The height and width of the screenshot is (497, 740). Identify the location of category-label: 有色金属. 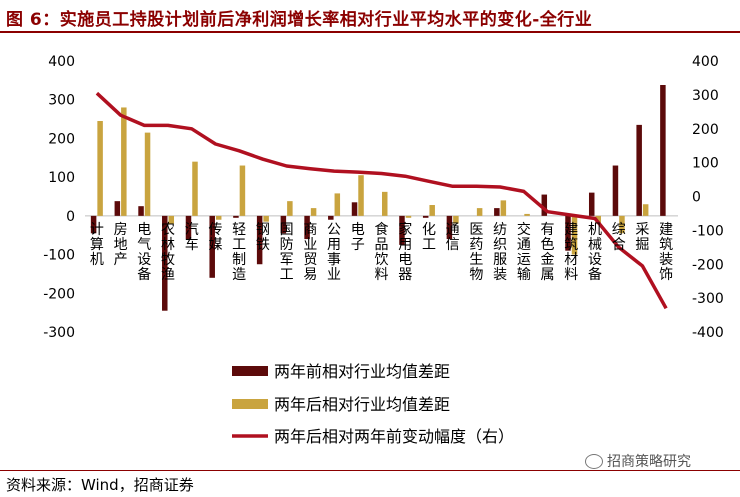
(548, 252).